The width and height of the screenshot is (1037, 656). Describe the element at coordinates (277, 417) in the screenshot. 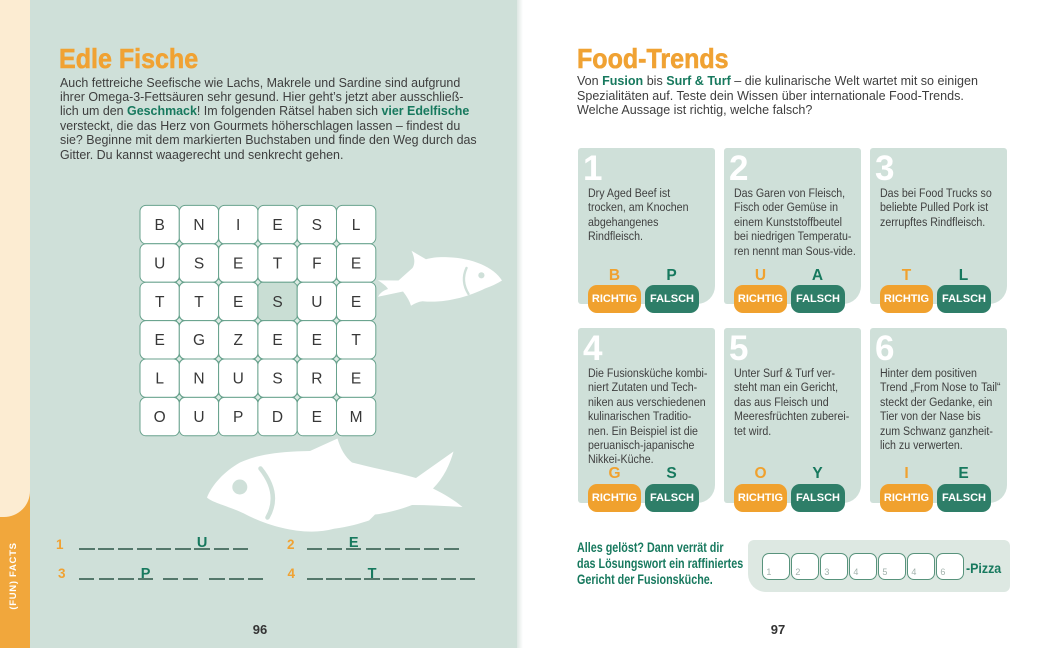

I see `svg-text: D` at that location.